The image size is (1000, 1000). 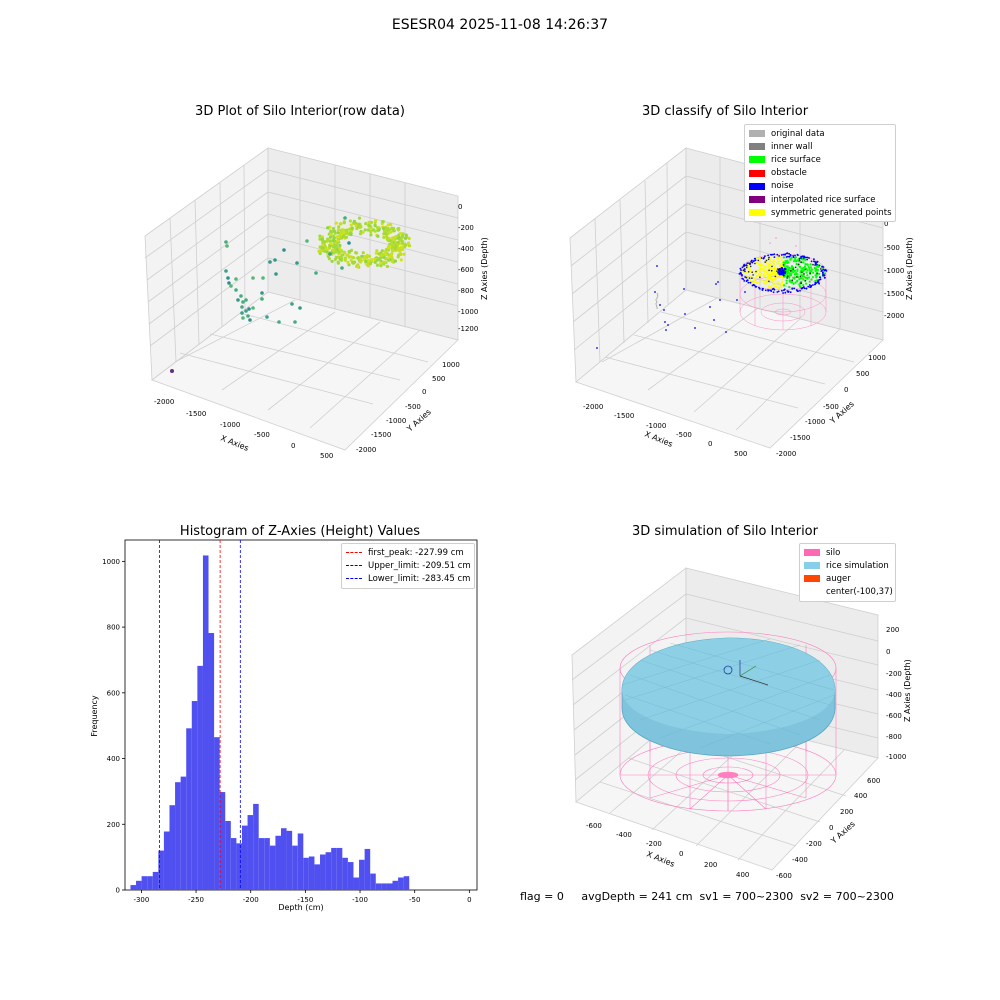 I want to click on histogram-y-tick-label: 600, so click(x=113, y=693).